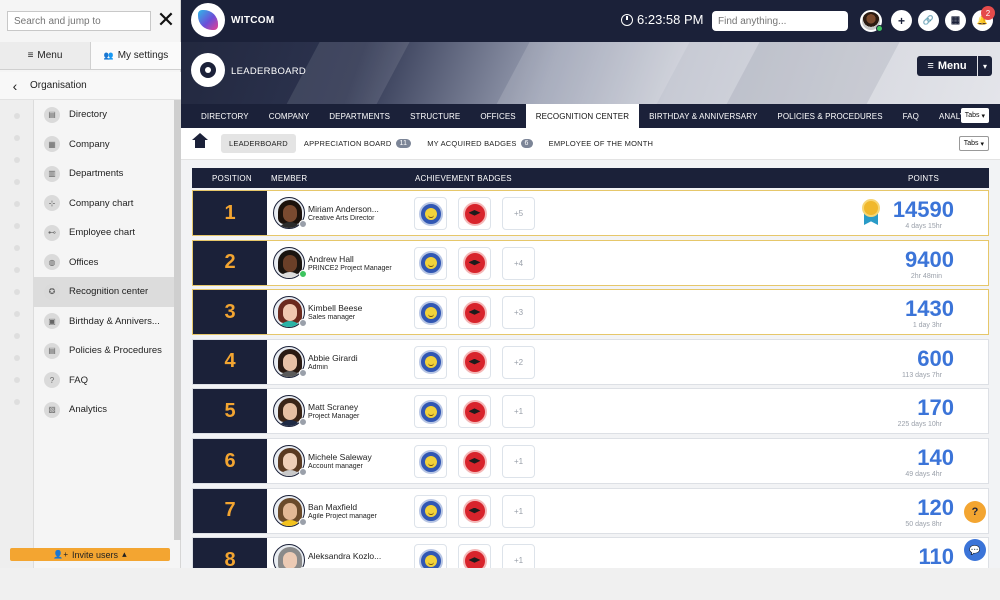 This screenshot has width=1000, height=600. I want to click on main-tab: POLICIES & PROCEDURES, so click(830, 116).